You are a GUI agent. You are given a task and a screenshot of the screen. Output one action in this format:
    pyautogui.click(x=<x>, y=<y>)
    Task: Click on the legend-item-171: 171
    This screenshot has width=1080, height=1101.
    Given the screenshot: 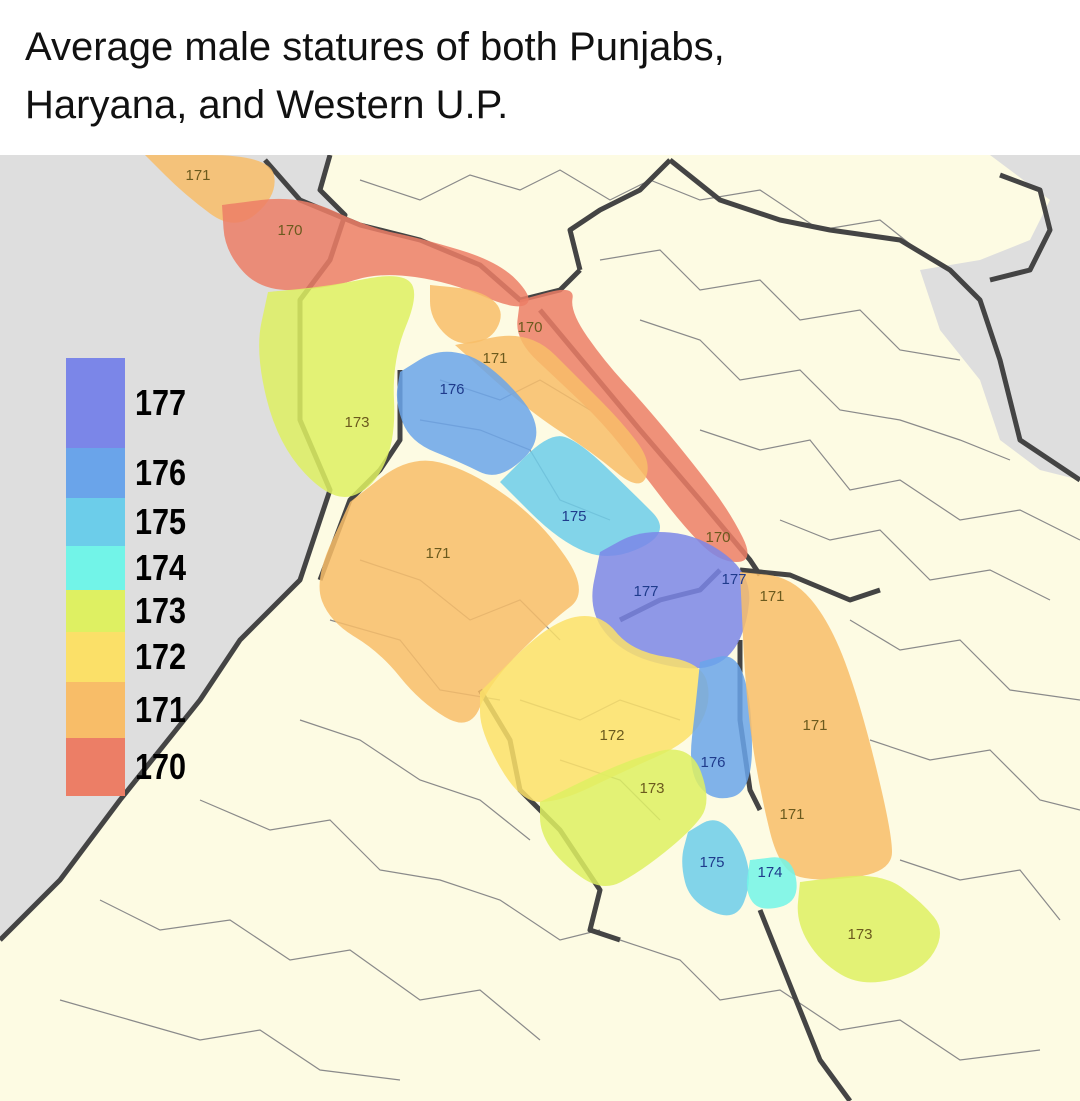 What is the action you would take?
    pyautogui.click(x=130, y=710)
    